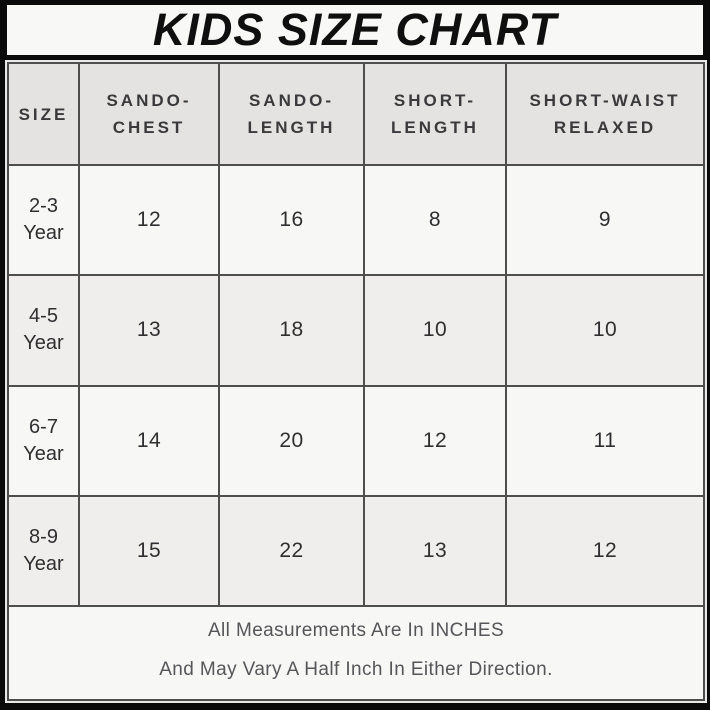 This screenshot has height=710, width=710. Describe the element at coordinates (291, 220) in the screenshot. I see `value-sando-length: 16` at that location.